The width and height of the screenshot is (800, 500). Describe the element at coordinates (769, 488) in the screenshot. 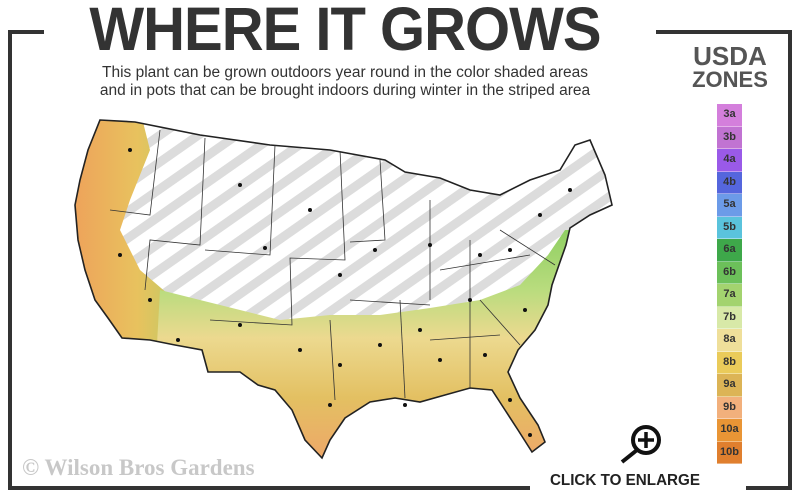

I see `frame-bottom-right` at that location.